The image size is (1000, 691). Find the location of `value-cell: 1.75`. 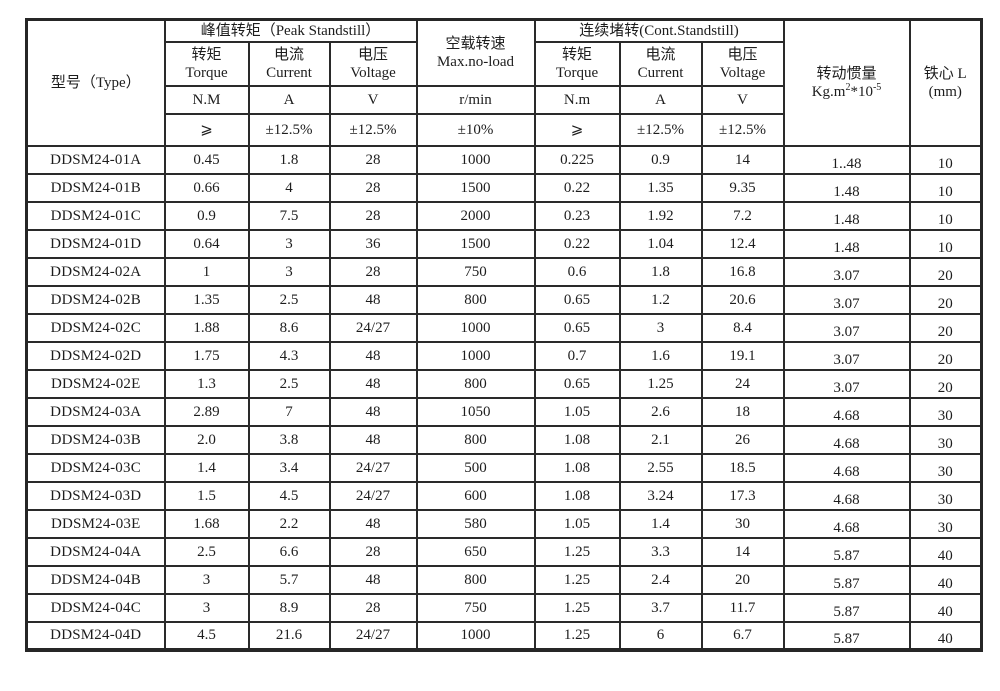

value-cell: 1.75 is located at coordinates (206, 355).